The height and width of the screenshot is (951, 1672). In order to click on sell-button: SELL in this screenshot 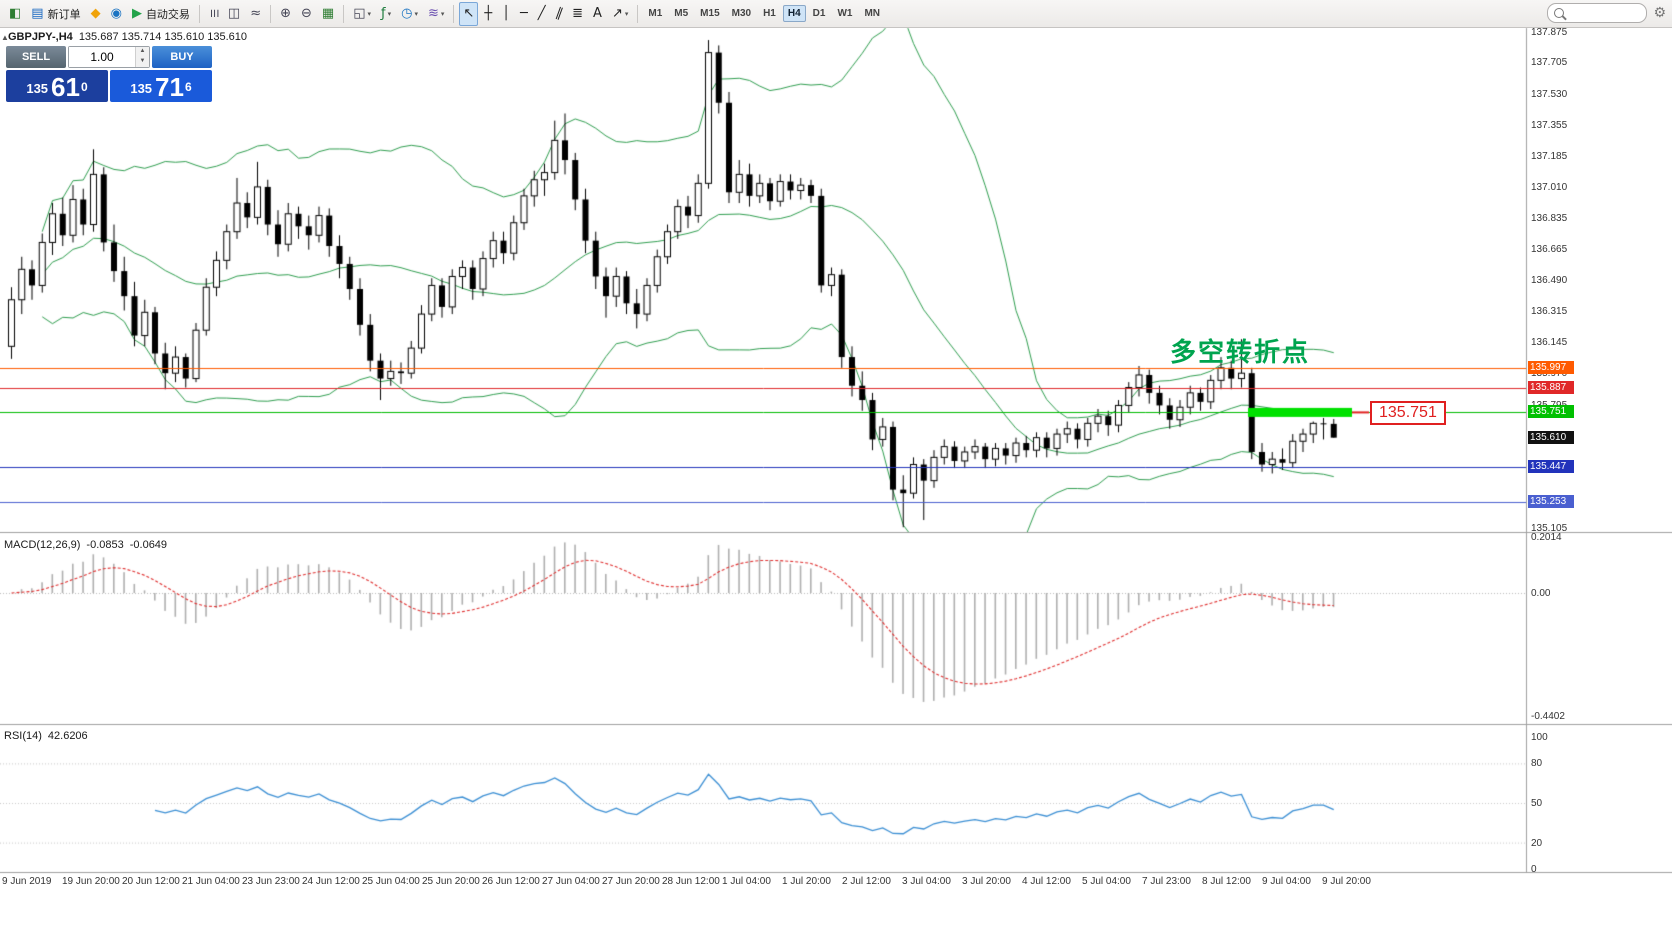, I will do `click(36, 57)`.